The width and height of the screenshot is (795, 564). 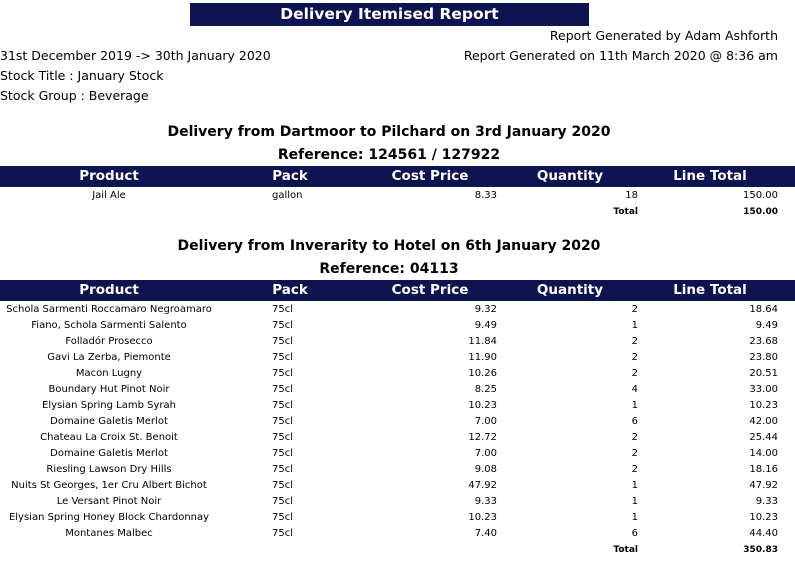 I want to click on delivery-reference: Reference: 04113, so click(x=389, y=269).